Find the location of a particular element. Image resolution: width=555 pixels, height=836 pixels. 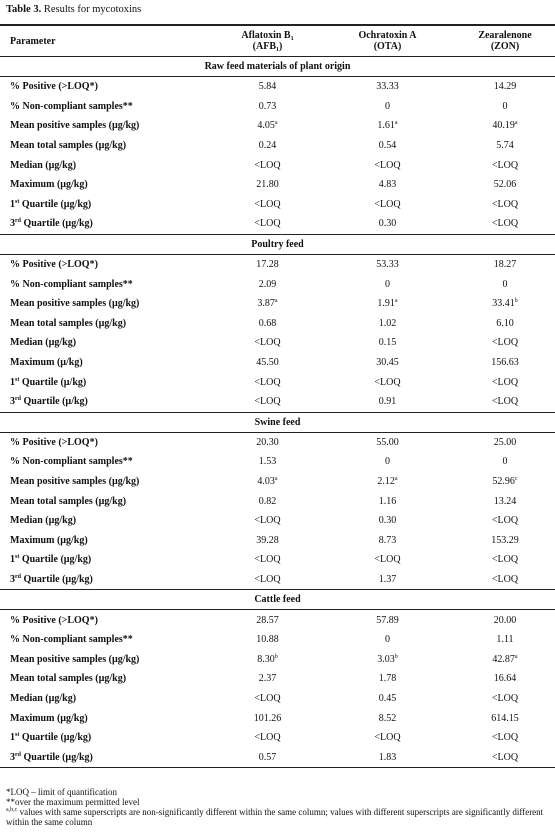

text: Poultry feed is located at coordinates (277, 244).